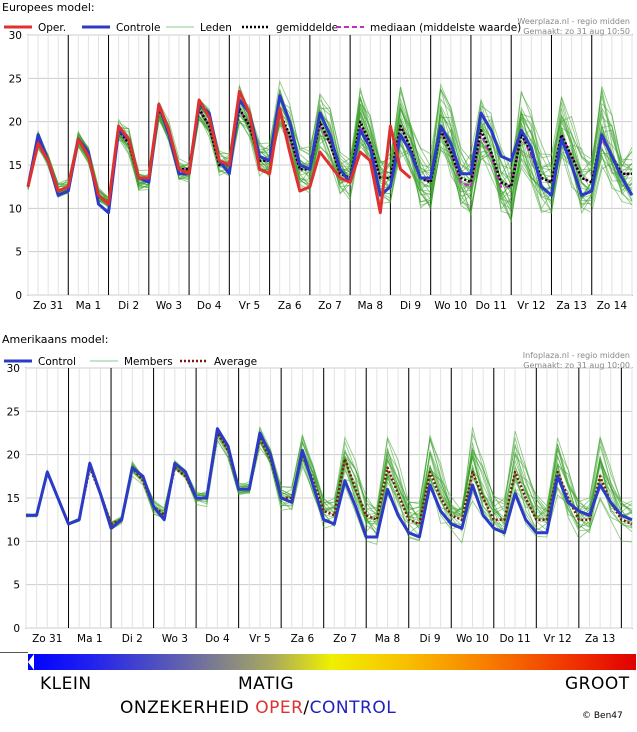 This screenshot has height=732, width=637. I want to click on us-title: Amerikaans model:, so click(55, 339).